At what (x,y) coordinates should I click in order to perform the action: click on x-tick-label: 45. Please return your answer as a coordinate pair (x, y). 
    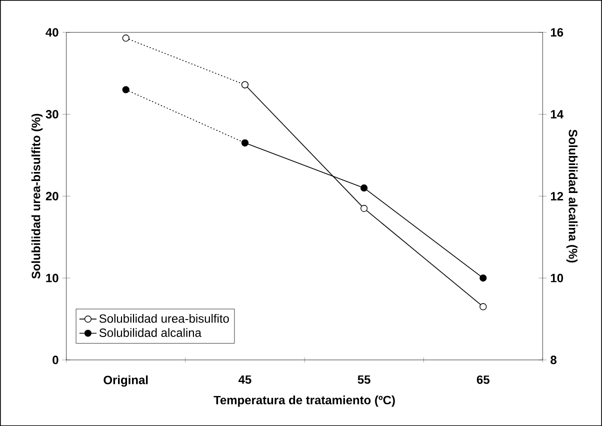
    Looking at the image, I should click on (245, 379).